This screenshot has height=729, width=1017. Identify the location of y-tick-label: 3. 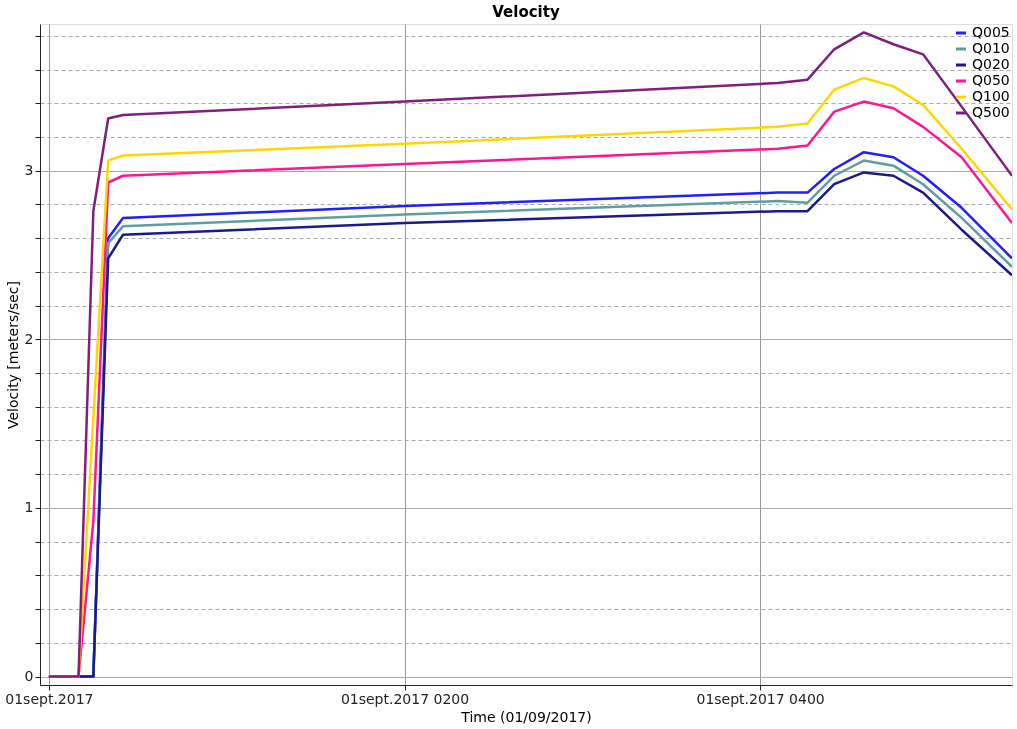
(29, 170).